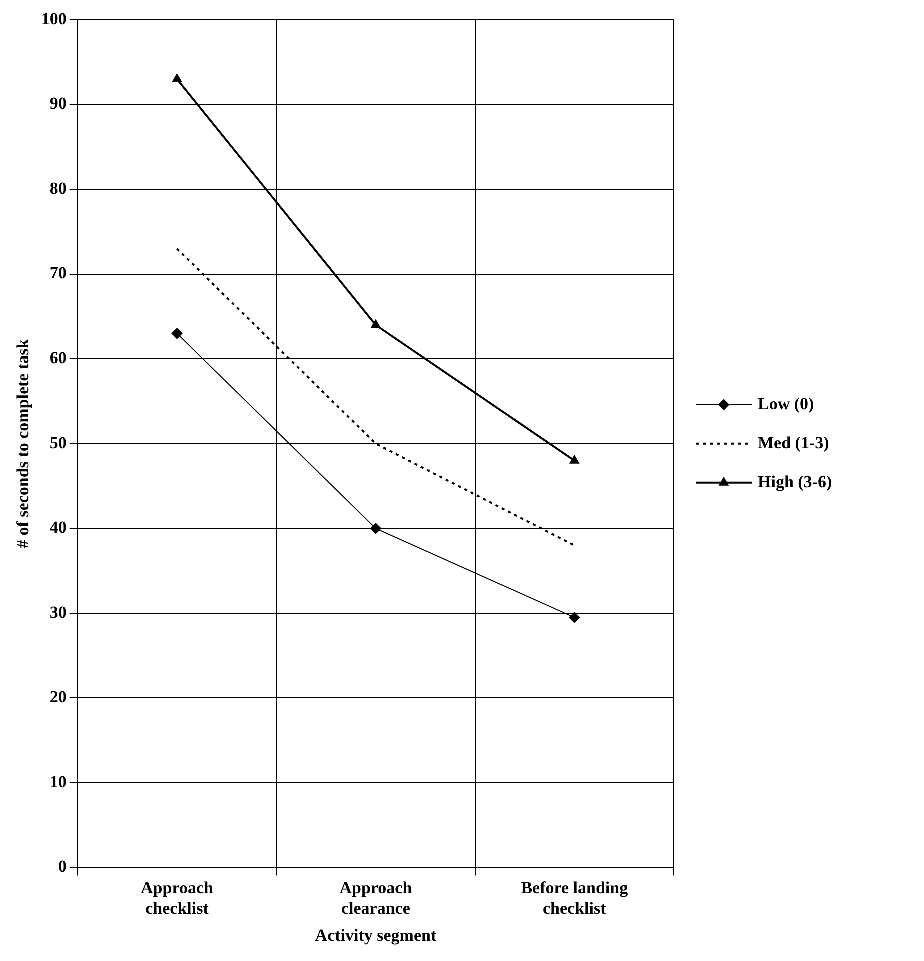  Describe the element at coordinates (58, 358) in the screenshot. I see `y-tick-label: 60` at that location.